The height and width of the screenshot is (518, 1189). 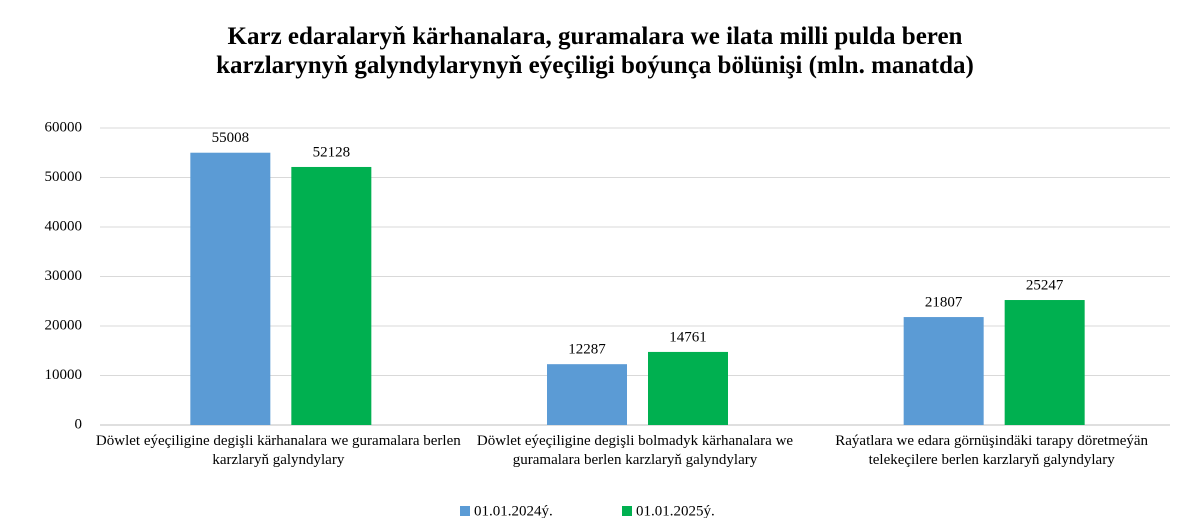 What do you see at coordinates (688, 337) in the screenshot?
I see `data-label: 14761` at bounding box center [688, 337].